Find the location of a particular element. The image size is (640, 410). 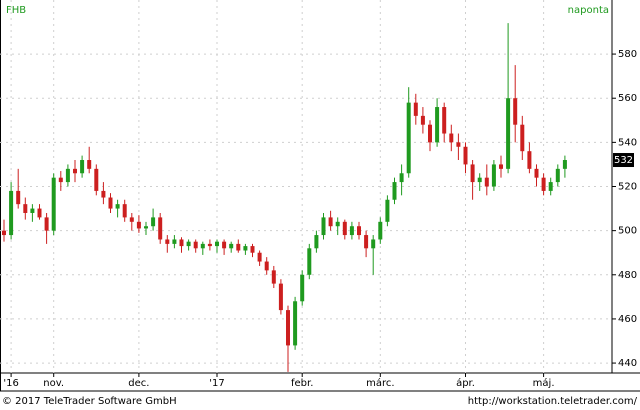

x-tick-label: ápr. is located at coordinates (465, 383).